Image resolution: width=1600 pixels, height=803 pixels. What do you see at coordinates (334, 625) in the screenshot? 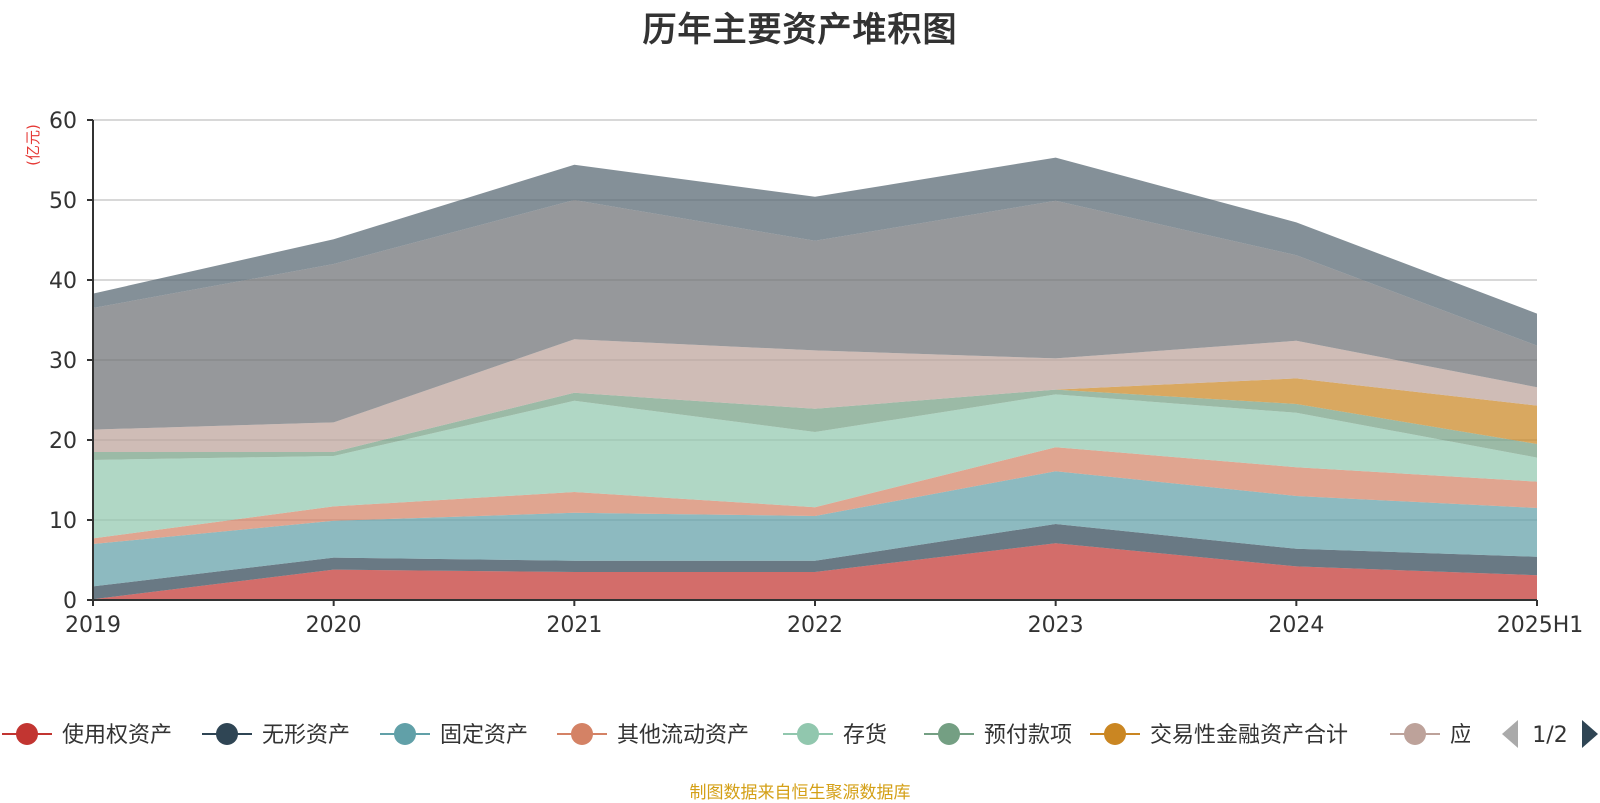
I see `x-tick-label: 2020` at bounding box center [334, 625].